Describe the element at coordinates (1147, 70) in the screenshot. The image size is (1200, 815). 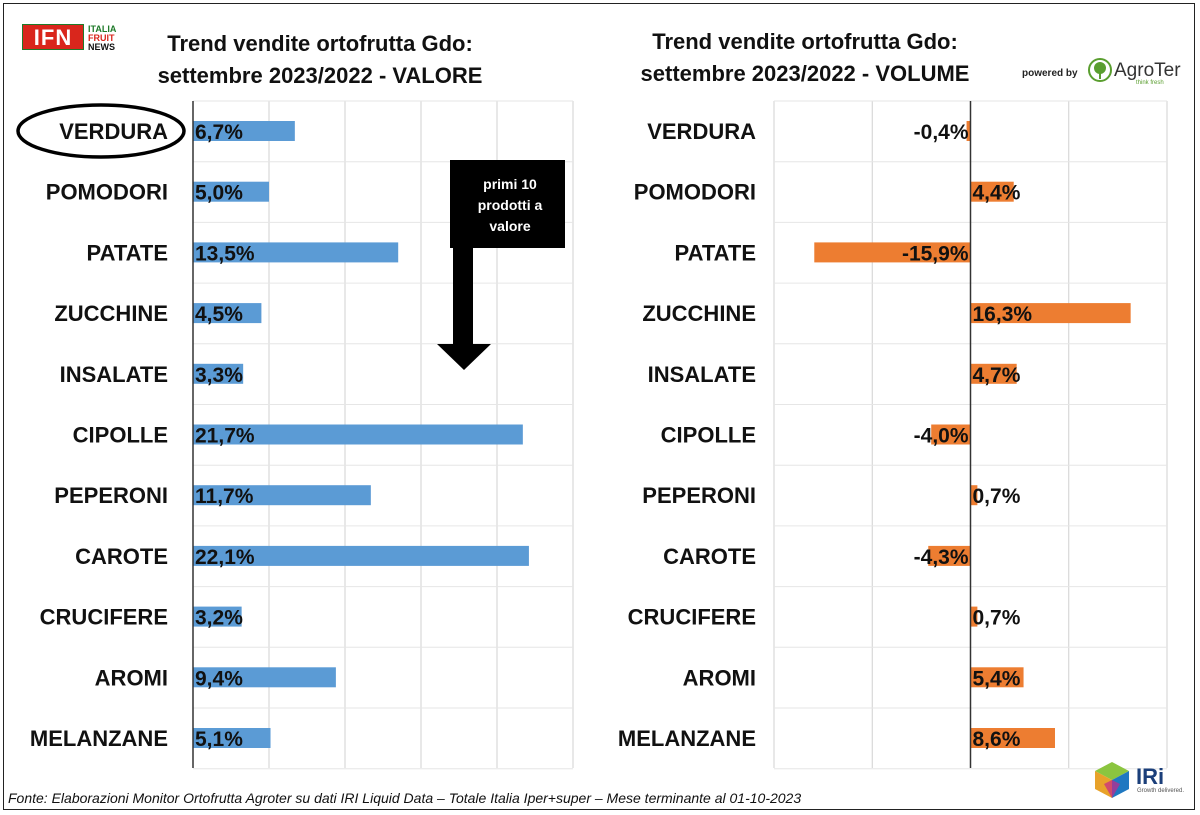
I see `agroter-logo-text: AgroTer` at that location.